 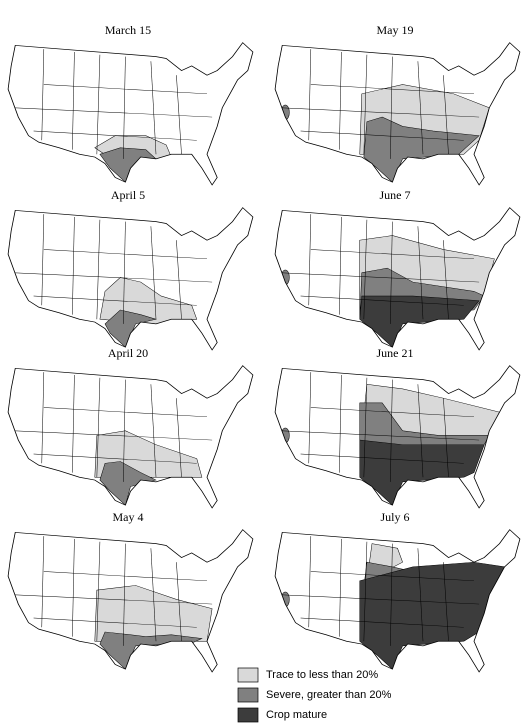 I want to click on legend-label: Crop mature, so click(x=296, y=715).